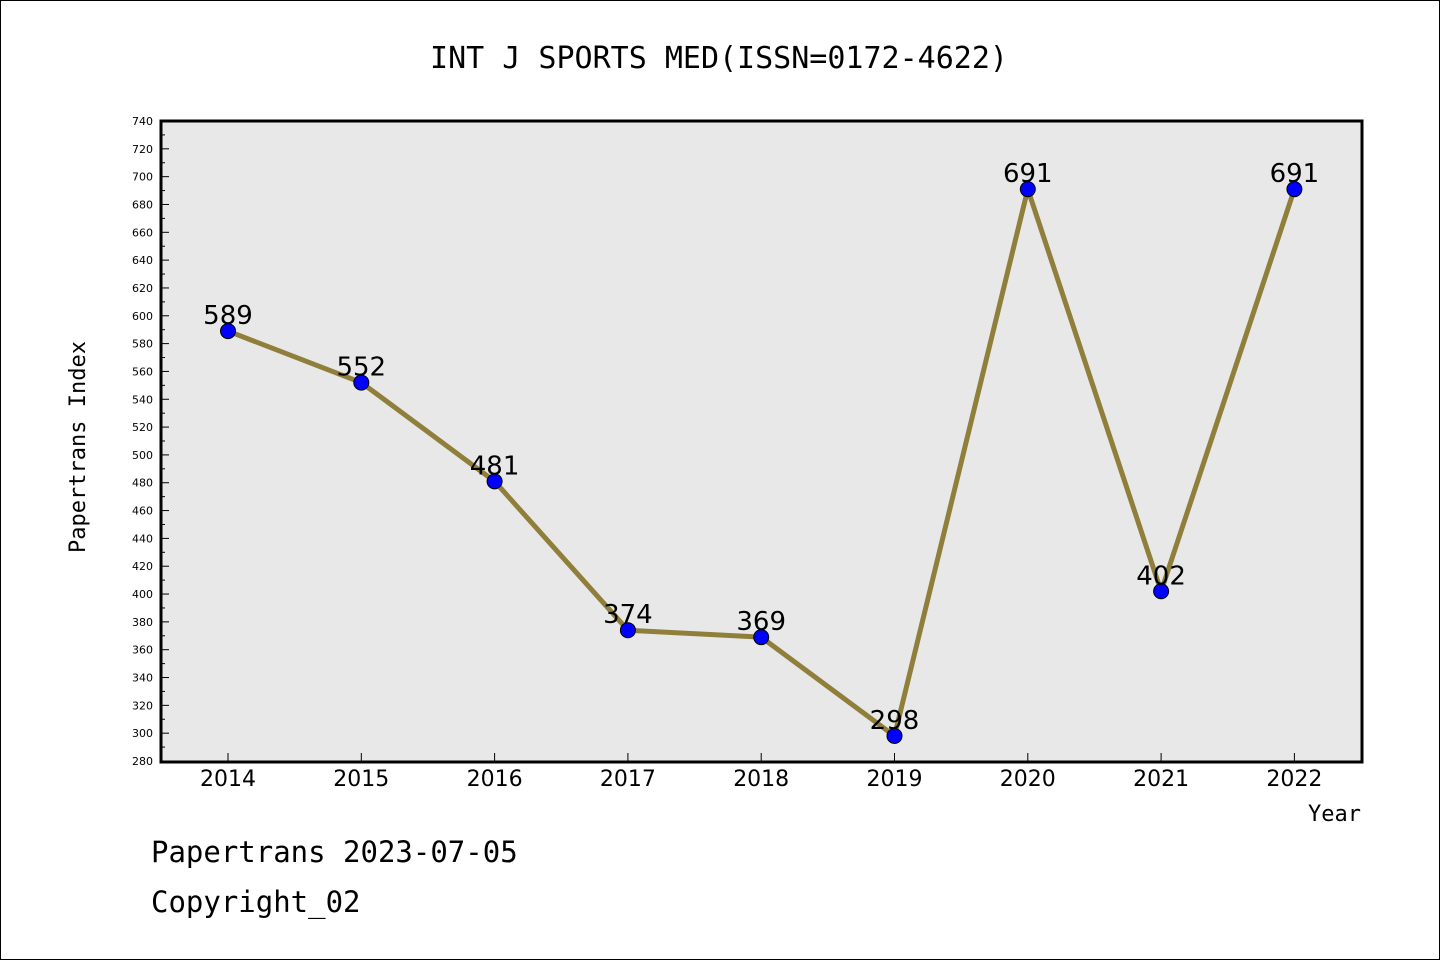 This screenshot has width=1440, height=961. Describe the element at coordinates (142, 344) in the screenshot. I see `y-tick-label: 580` at that location.